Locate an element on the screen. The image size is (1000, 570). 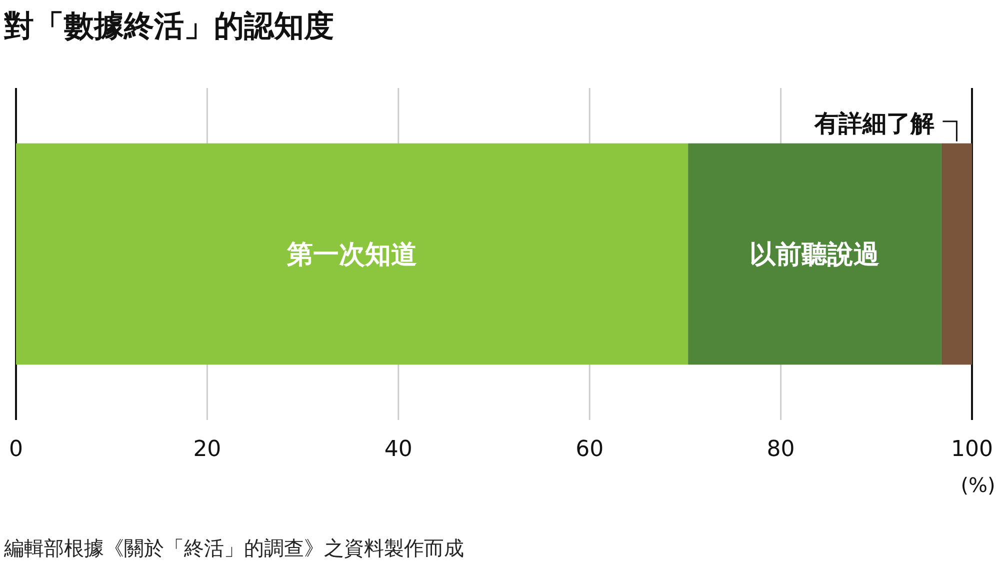
series-label: 以前聽說過 is located at coordinates (815, 255).